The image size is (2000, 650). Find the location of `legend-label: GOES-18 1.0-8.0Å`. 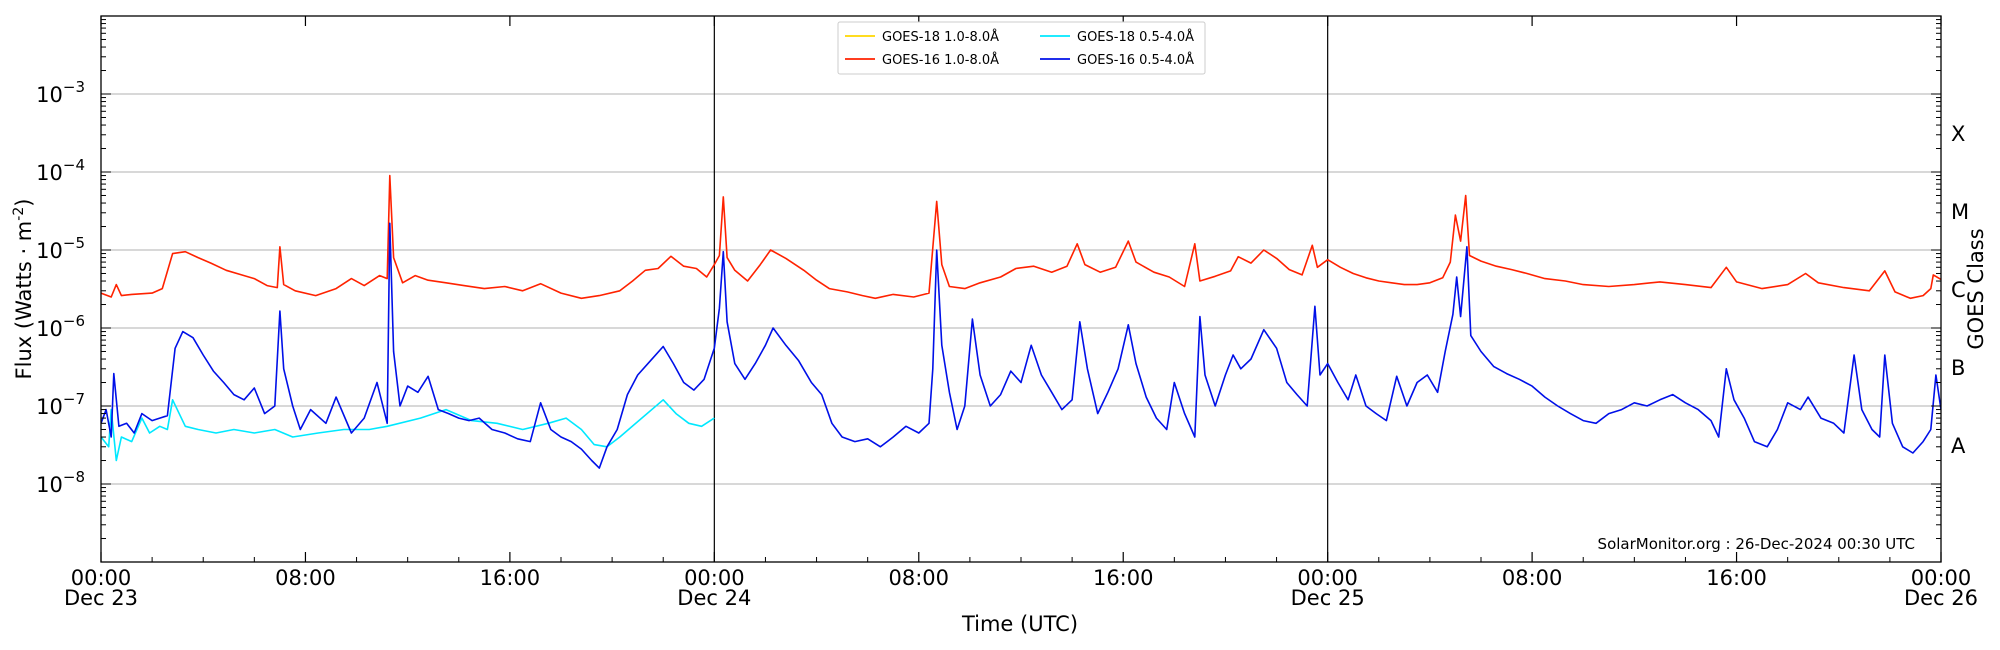

legend-label: GOES-18 1.0-8.0Å is located at coordinates (940, 37).